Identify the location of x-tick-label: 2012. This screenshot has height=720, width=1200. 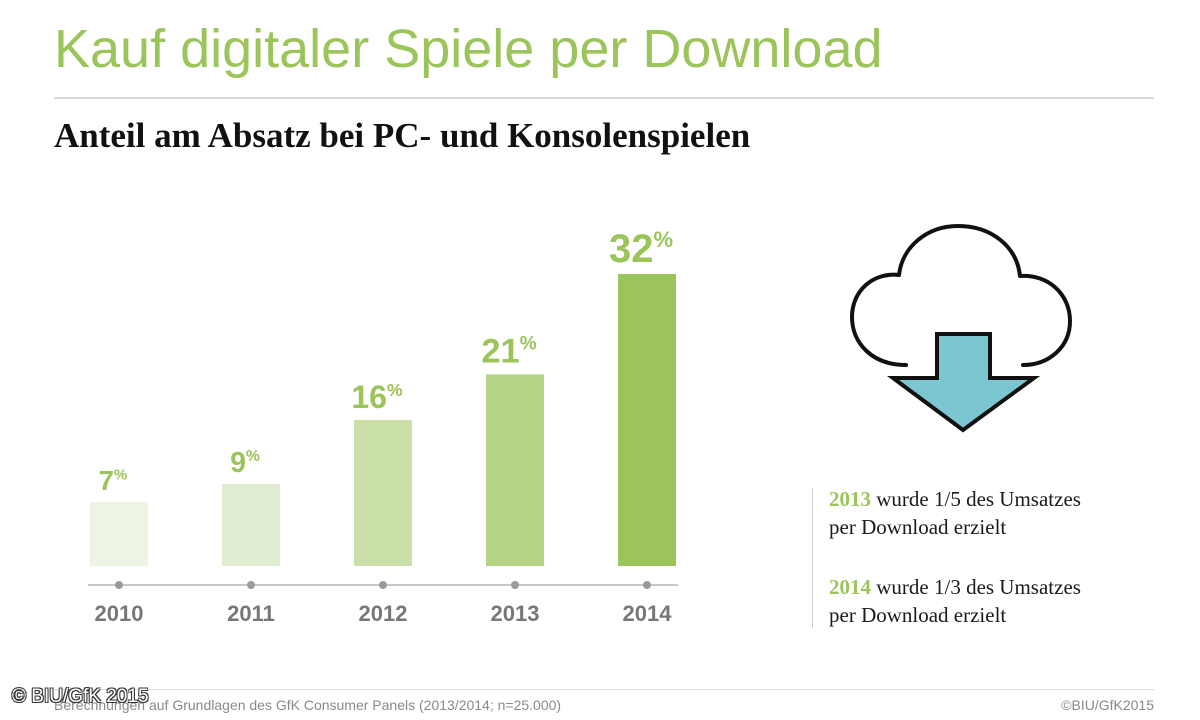
(383, 613).